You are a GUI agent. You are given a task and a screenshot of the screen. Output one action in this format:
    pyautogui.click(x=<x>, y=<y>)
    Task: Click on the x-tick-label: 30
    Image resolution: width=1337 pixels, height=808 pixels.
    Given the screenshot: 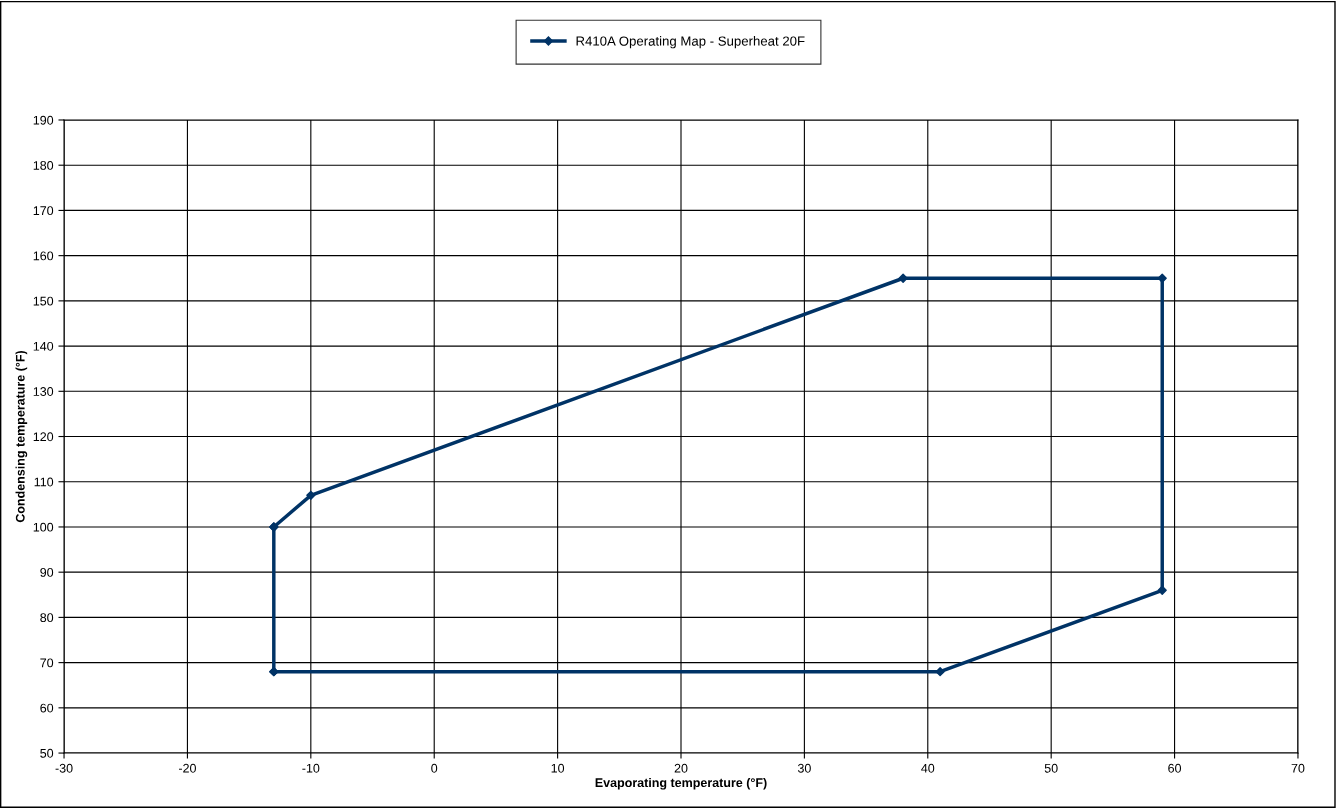 What is the action you would take?
    pyautogui.click(x=804, y=768)
    